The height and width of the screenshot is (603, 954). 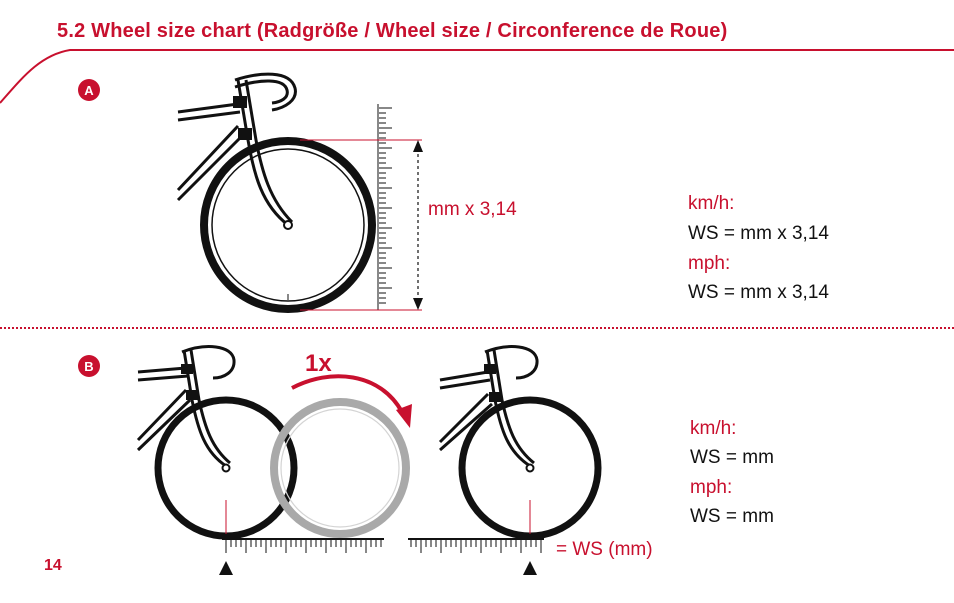 I want to click on section-b-badge: B, so click(x=89, y=366).